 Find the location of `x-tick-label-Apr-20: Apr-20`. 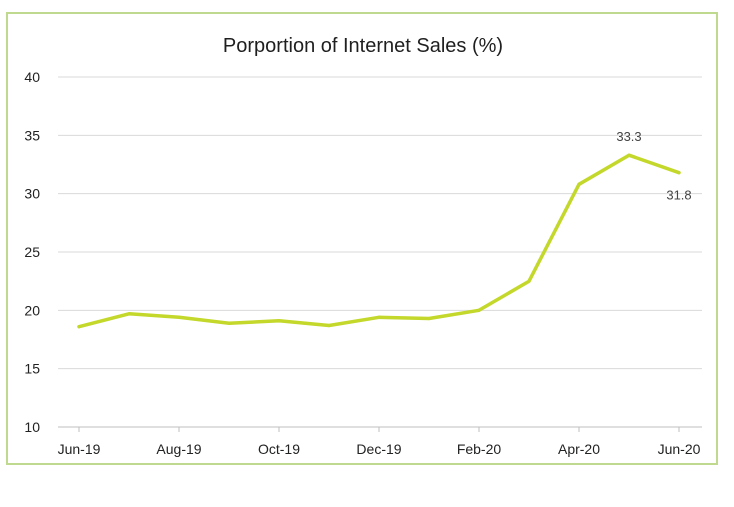

x-tick-label-Apr-20: Apr-20 is located at coordinates (579, 449).